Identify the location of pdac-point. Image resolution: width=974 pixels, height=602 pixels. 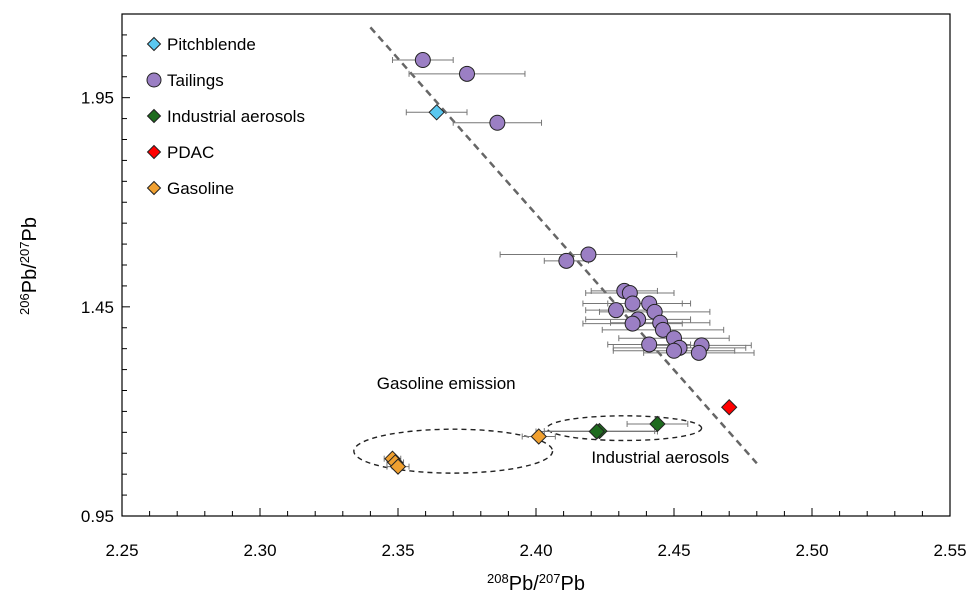
(729, 407).